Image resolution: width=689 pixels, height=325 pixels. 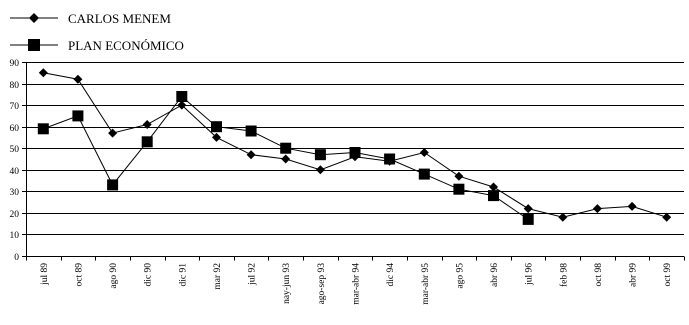 I want to click on y-tick-label: 10, so click(x=15, y=236).